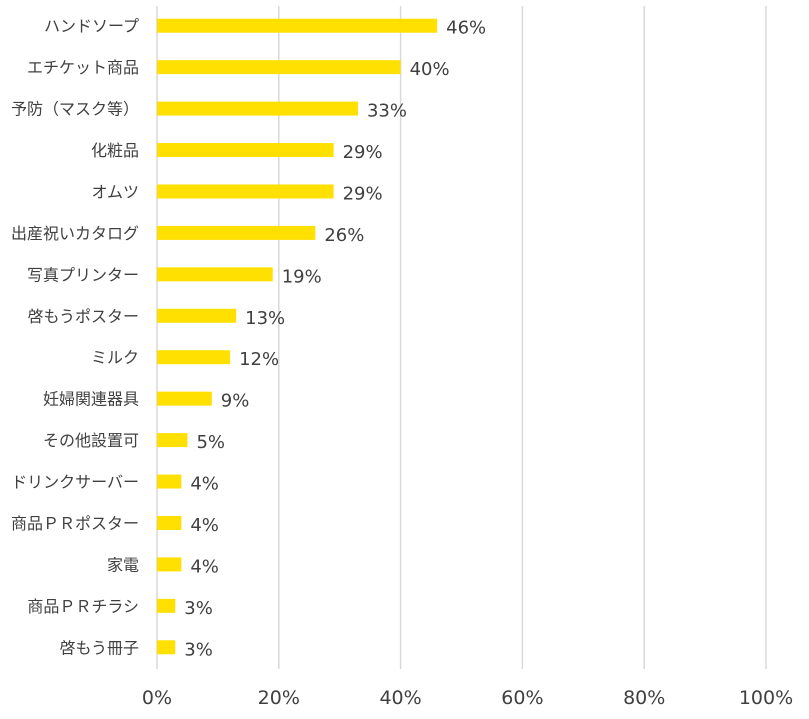 The height and width of the screenshot is (719, 809). What do you see at coordinates (766, 698) in the screenshot?
I see `x-tick-label: 100%` at bounding box center [766, 698].